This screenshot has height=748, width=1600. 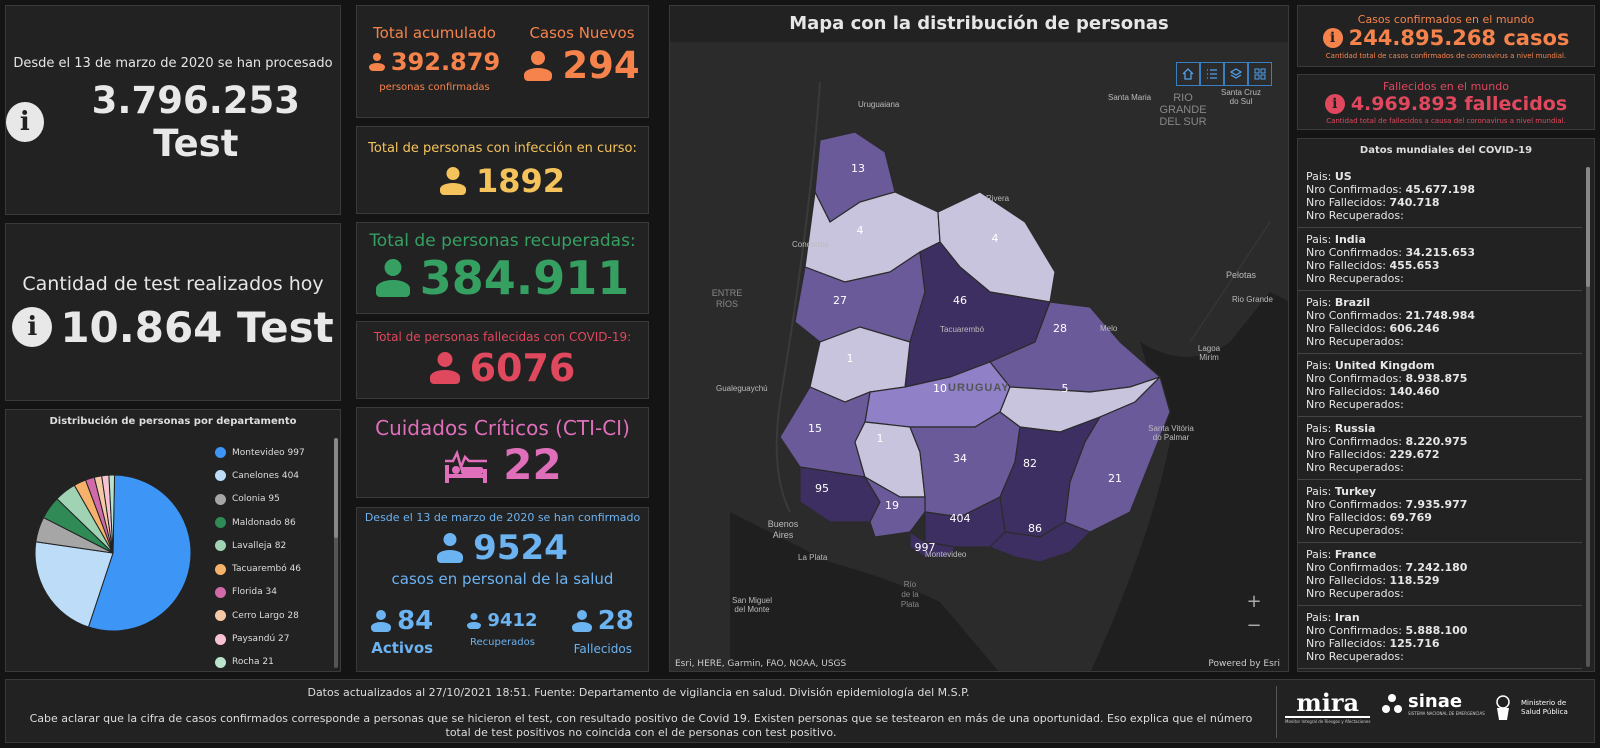 I want to click on legend-item: Montevideo 997, so click(x=260, y=452).